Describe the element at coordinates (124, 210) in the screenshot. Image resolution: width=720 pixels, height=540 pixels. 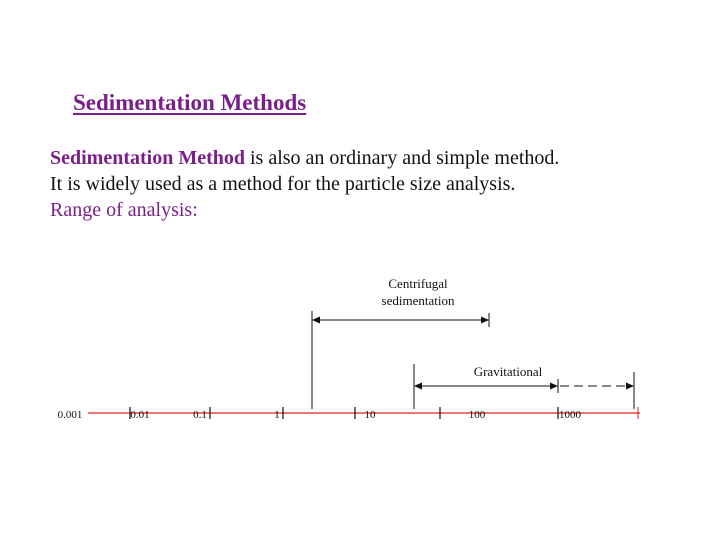
I see `range-heading: Range of analysis:` at that location.